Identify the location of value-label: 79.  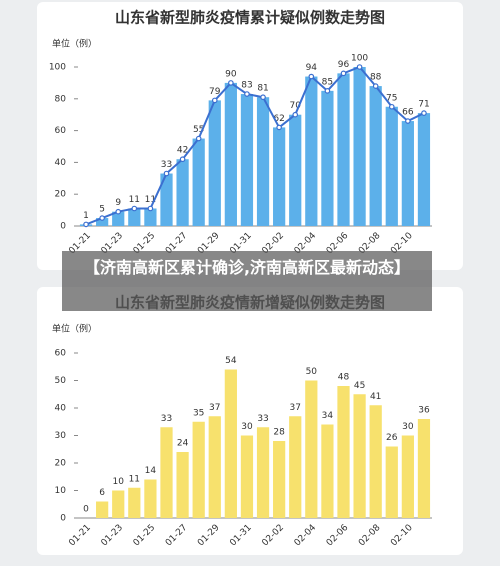
(215, 92).